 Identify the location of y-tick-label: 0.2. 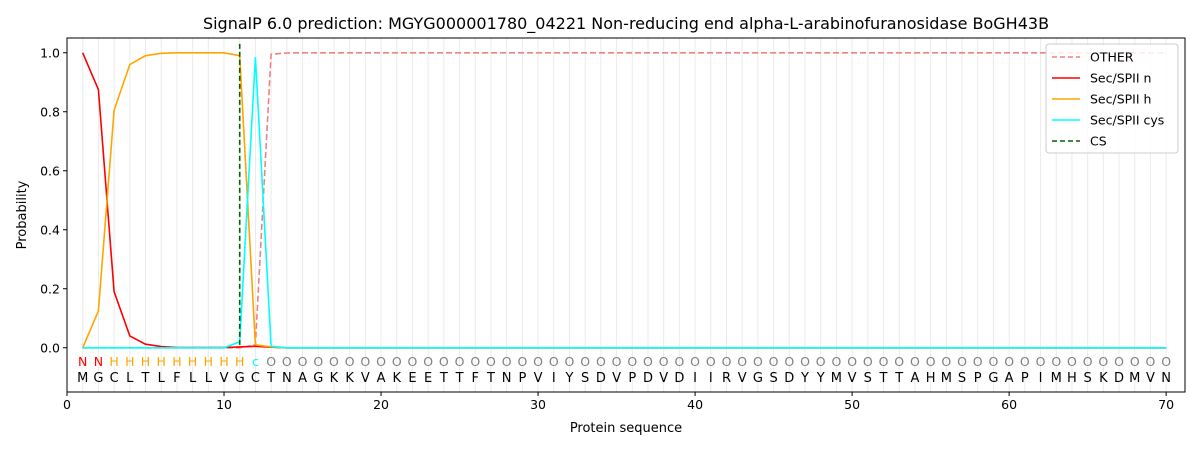
(50, 288).